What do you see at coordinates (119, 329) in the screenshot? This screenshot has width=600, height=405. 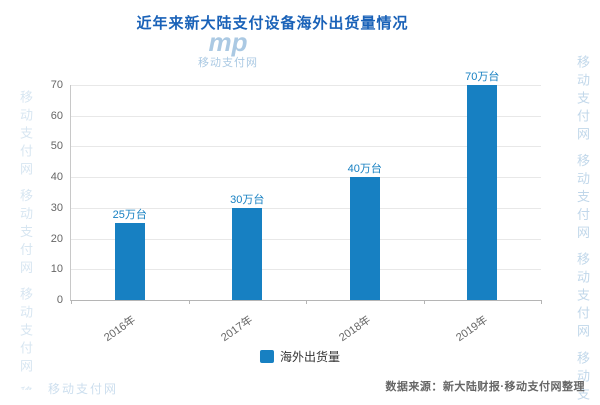 I see `x-axis-category-label: 2016年` at bounding box center [119, 329].